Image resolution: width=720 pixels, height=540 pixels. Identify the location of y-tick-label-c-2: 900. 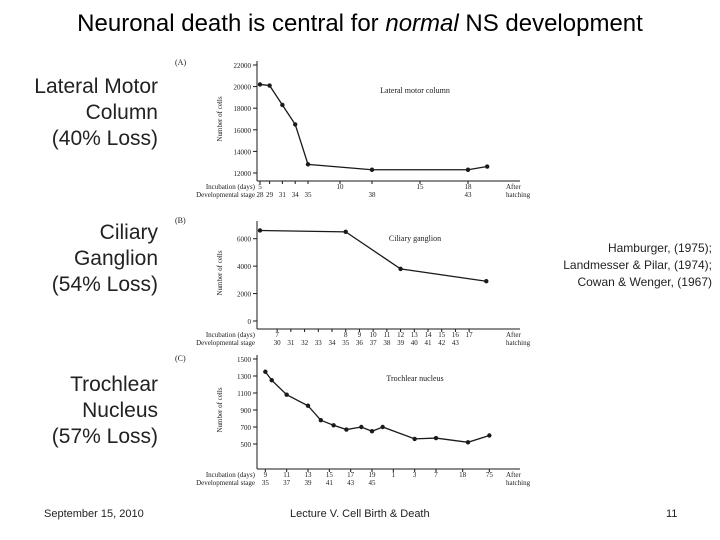
(246, 411).